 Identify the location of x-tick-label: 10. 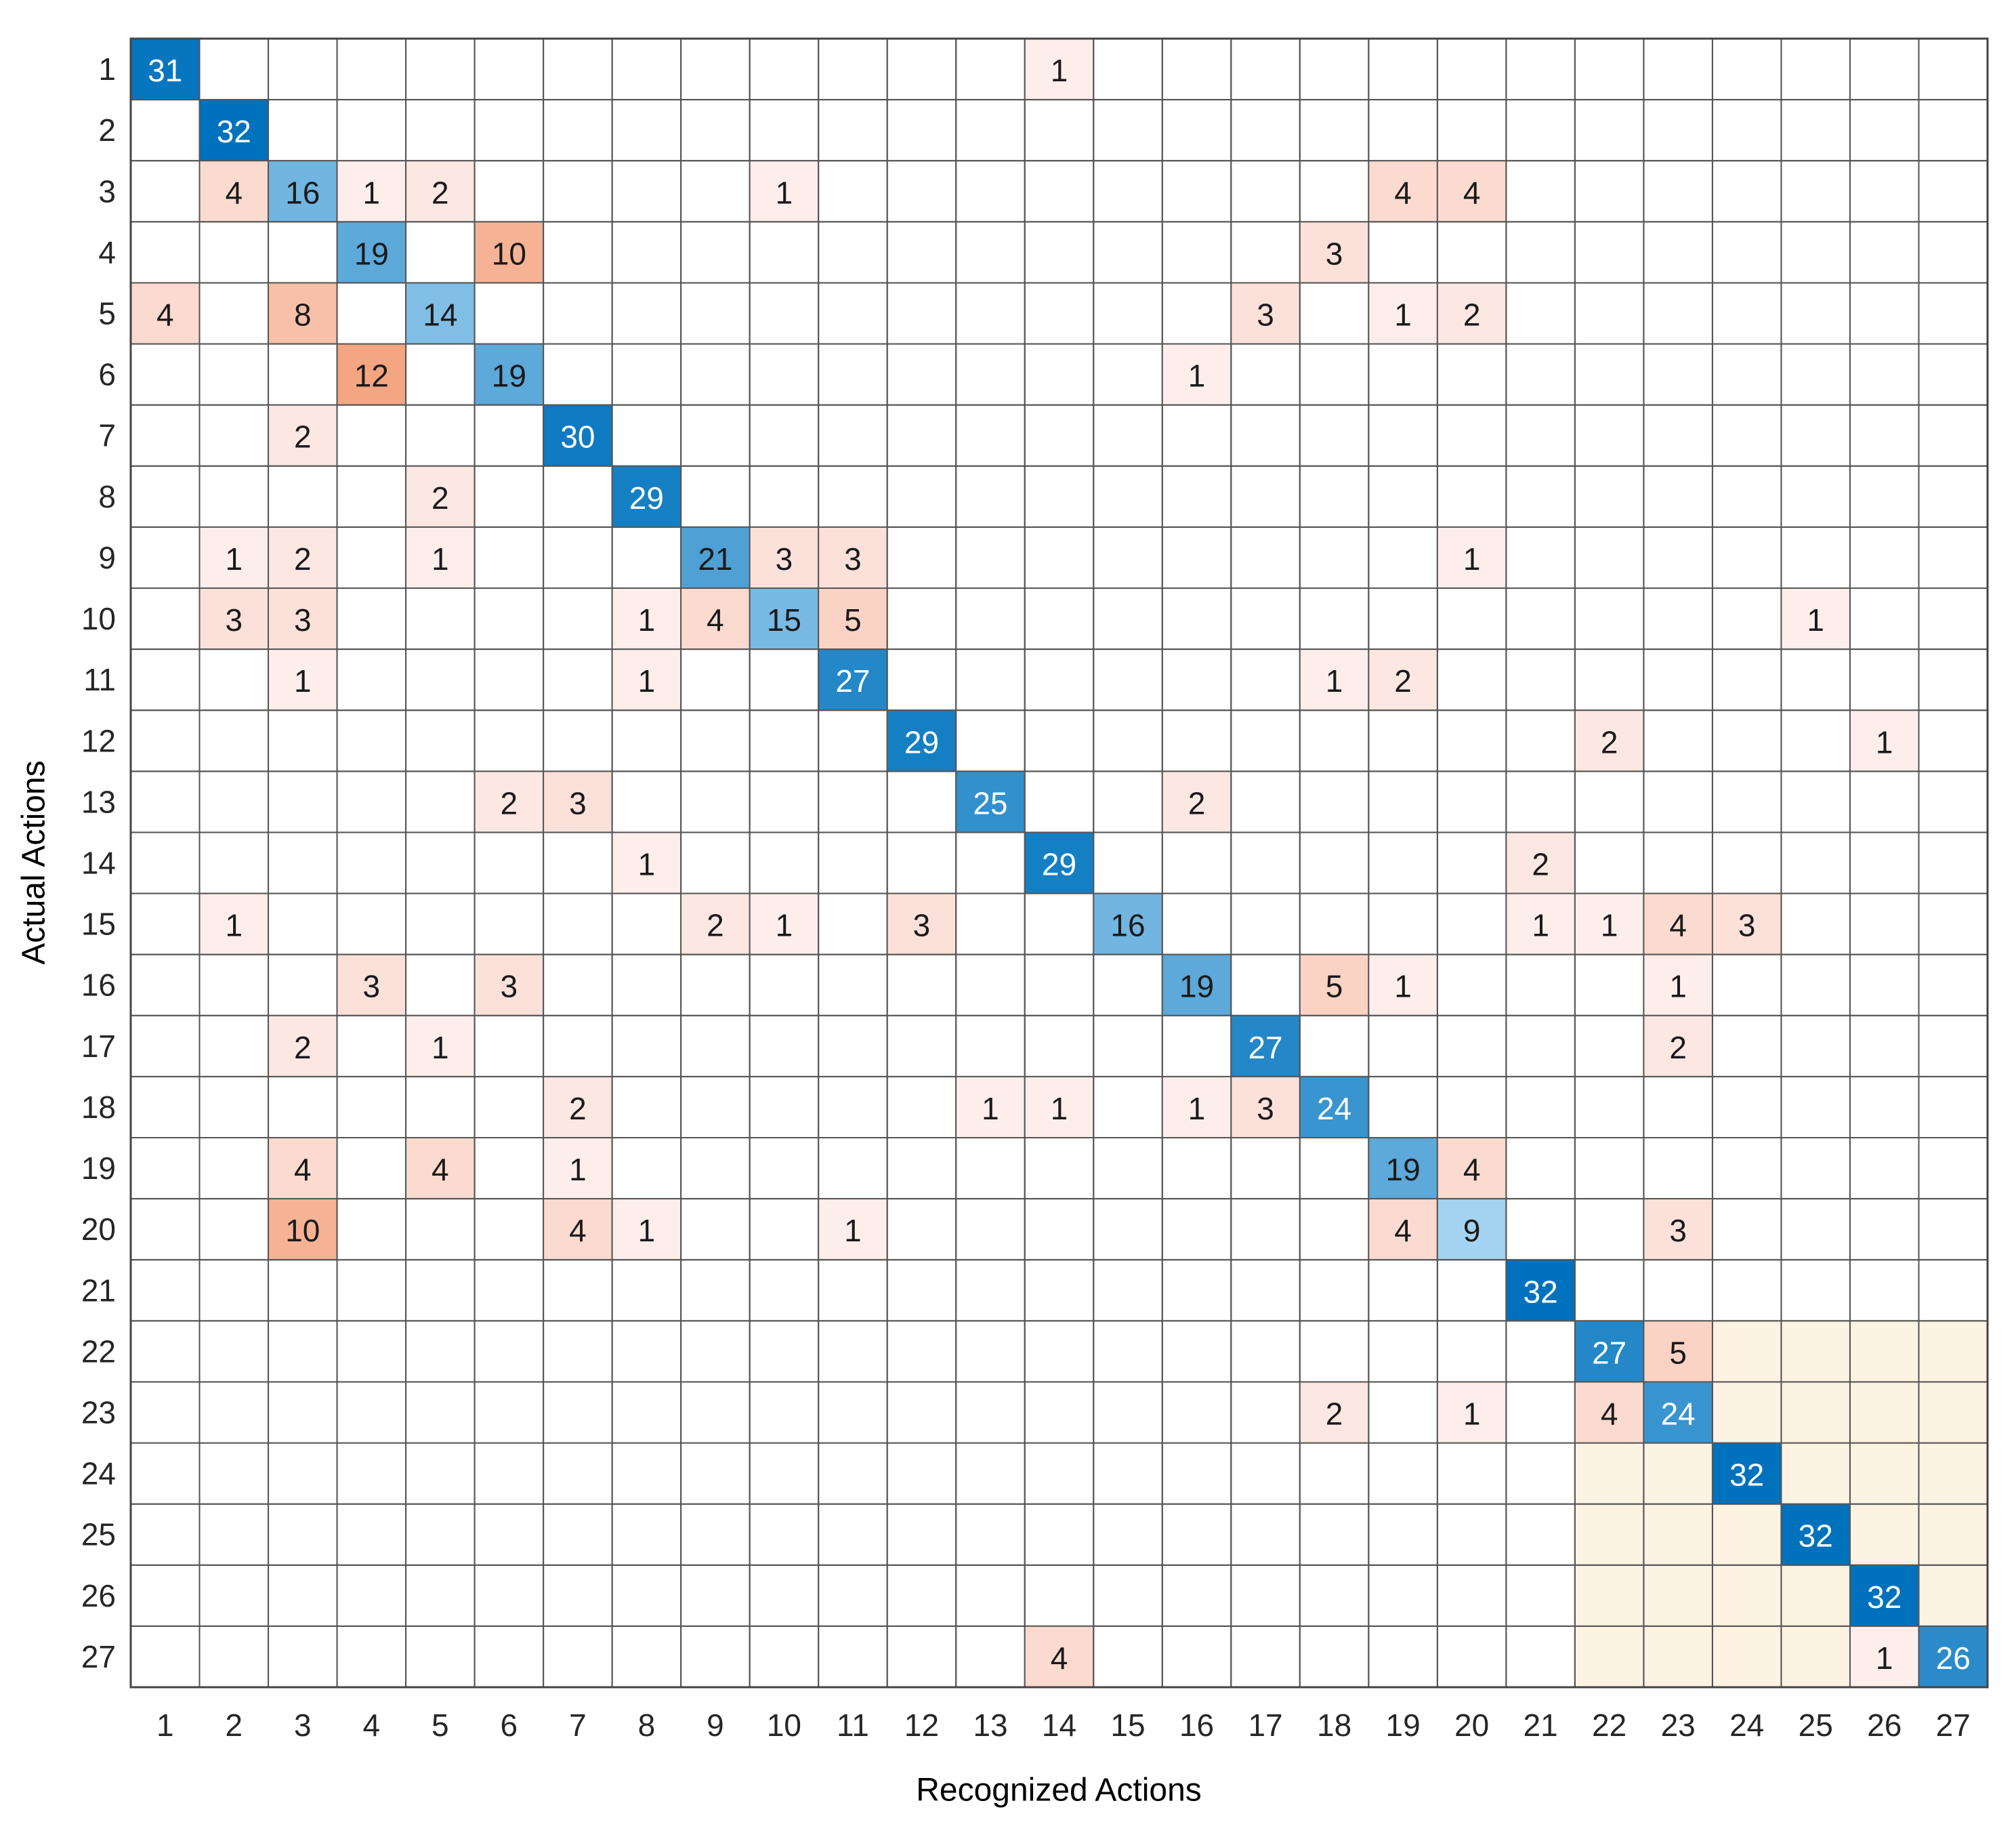
(784, 1726).